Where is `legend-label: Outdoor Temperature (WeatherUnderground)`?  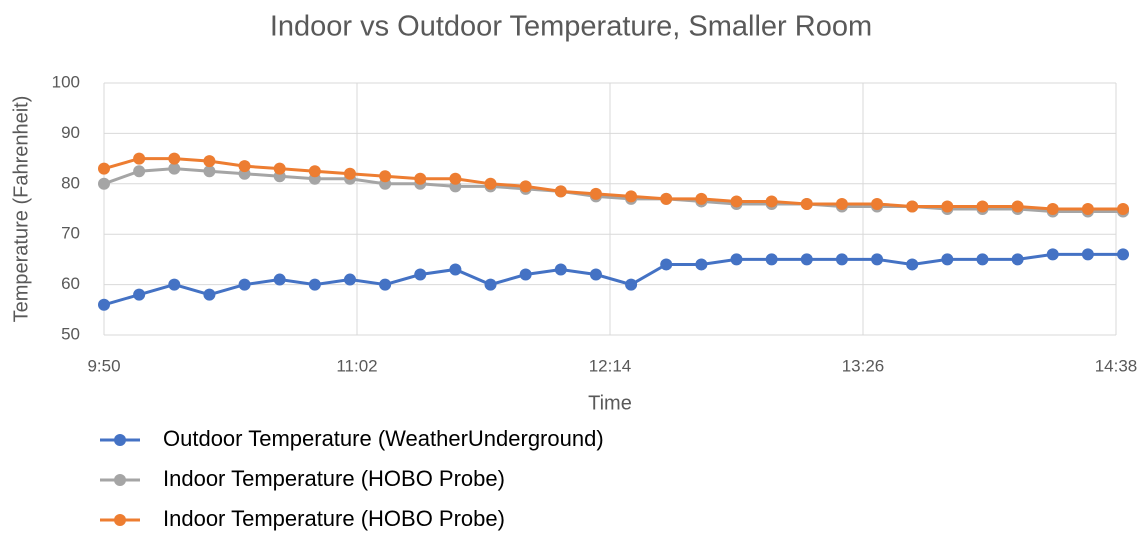 legend-label: Outdoor Temperature (WeatherUnderground) is located at coordinates (383, 438).